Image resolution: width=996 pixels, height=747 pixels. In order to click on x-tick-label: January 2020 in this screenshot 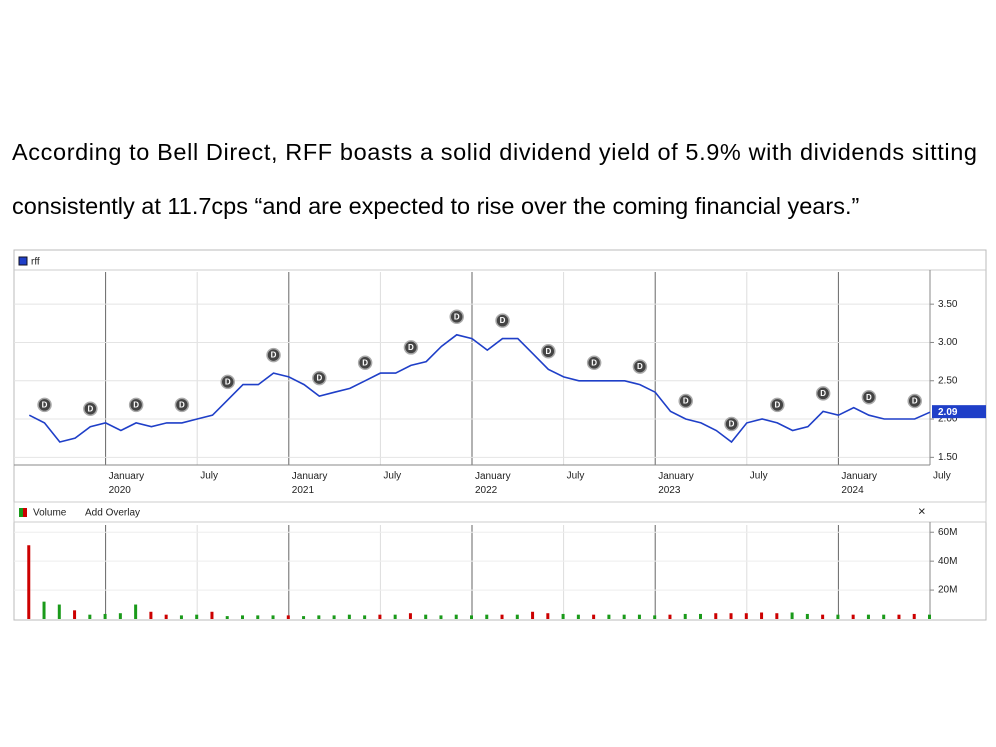, I will do `click(127, 483)`.